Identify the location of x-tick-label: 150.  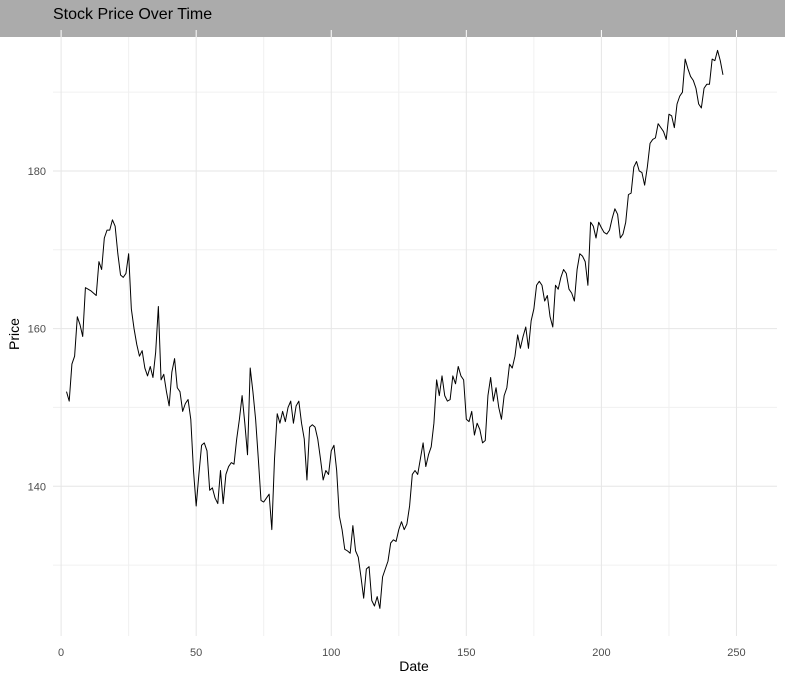
(466, 653).